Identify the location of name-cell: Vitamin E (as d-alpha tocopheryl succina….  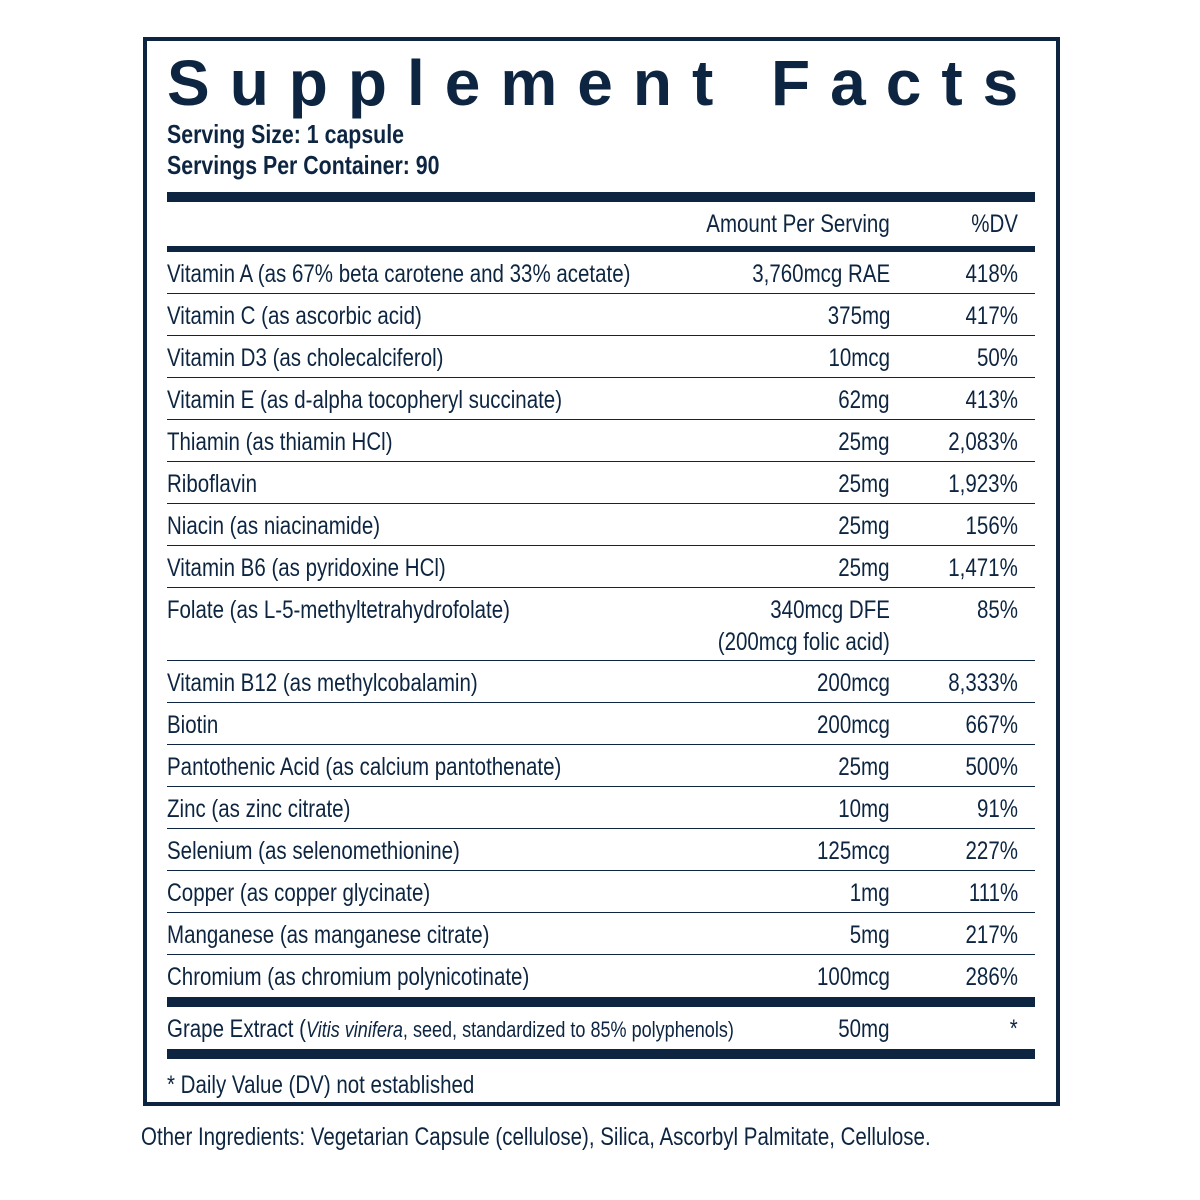
(408, 400).